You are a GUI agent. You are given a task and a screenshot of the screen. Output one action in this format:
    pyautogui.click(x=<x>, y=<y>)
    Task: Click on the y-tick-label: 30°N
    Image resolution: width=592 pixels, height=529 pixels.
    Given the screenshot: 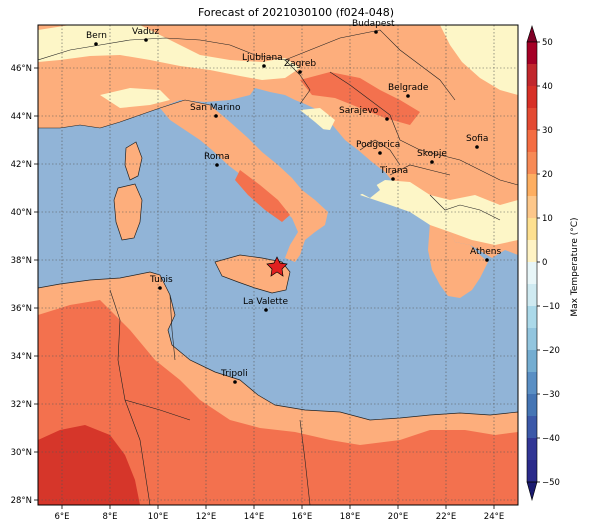 What is the action you would take?
    pyautogui.click(x=21, y=453)
    